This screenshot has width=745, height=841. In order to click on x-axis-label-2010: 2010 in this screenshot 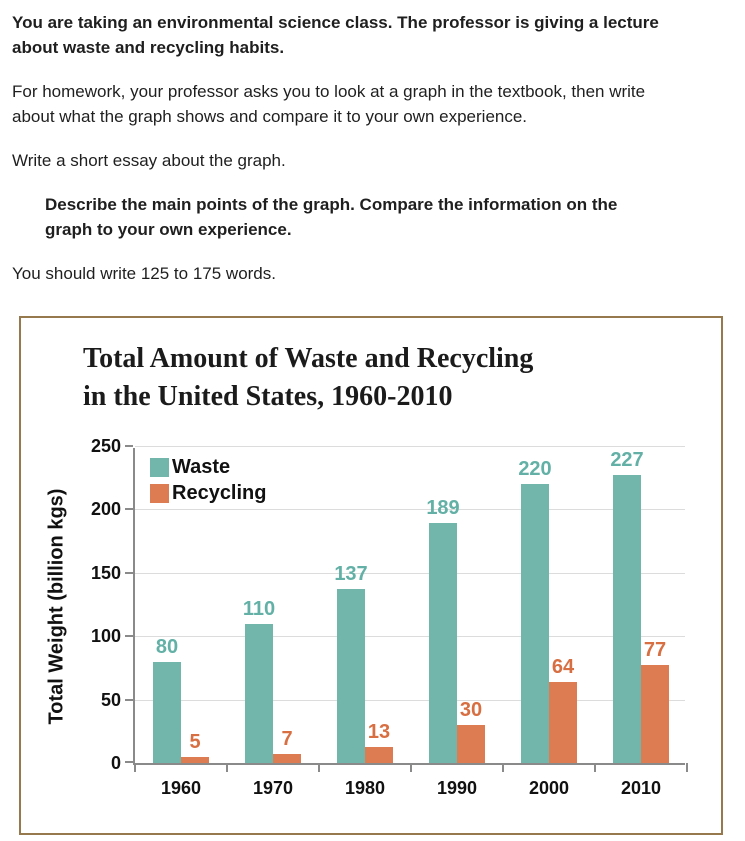, I will do `click(641, 788)`.